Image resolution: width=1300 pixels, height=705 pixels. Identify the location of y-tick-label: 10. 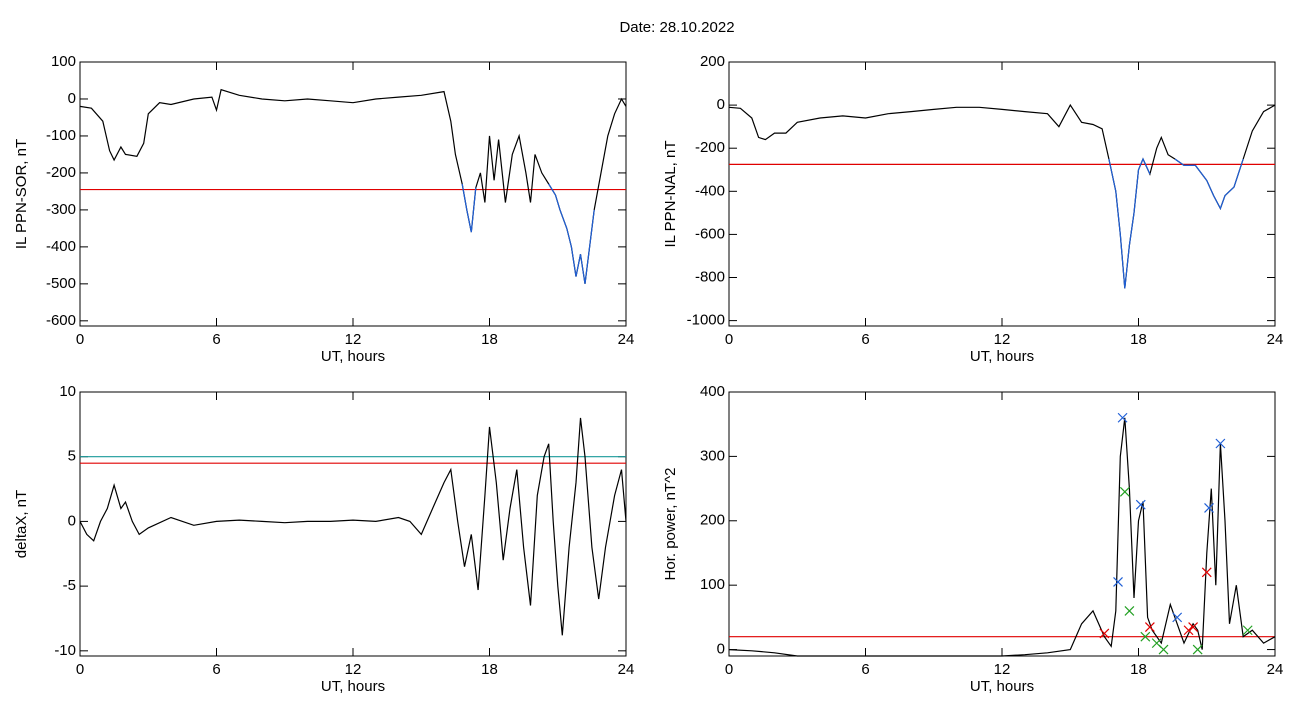
(67, 391).